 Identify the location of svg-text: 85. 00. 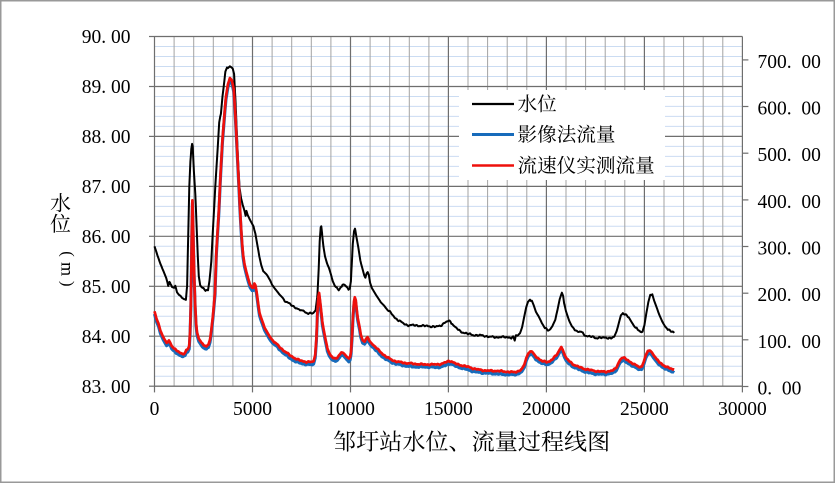
(106, 287).